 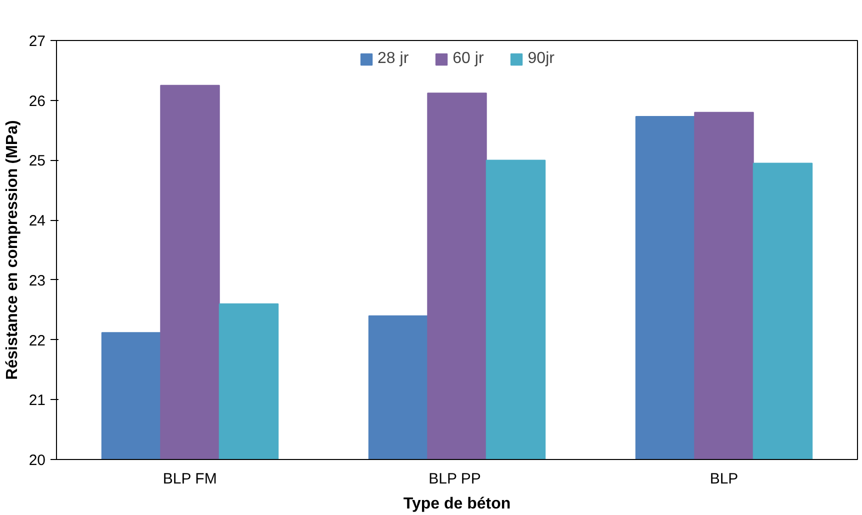 I want to click on y-tick-label: 20, so click(x=37, y=460).